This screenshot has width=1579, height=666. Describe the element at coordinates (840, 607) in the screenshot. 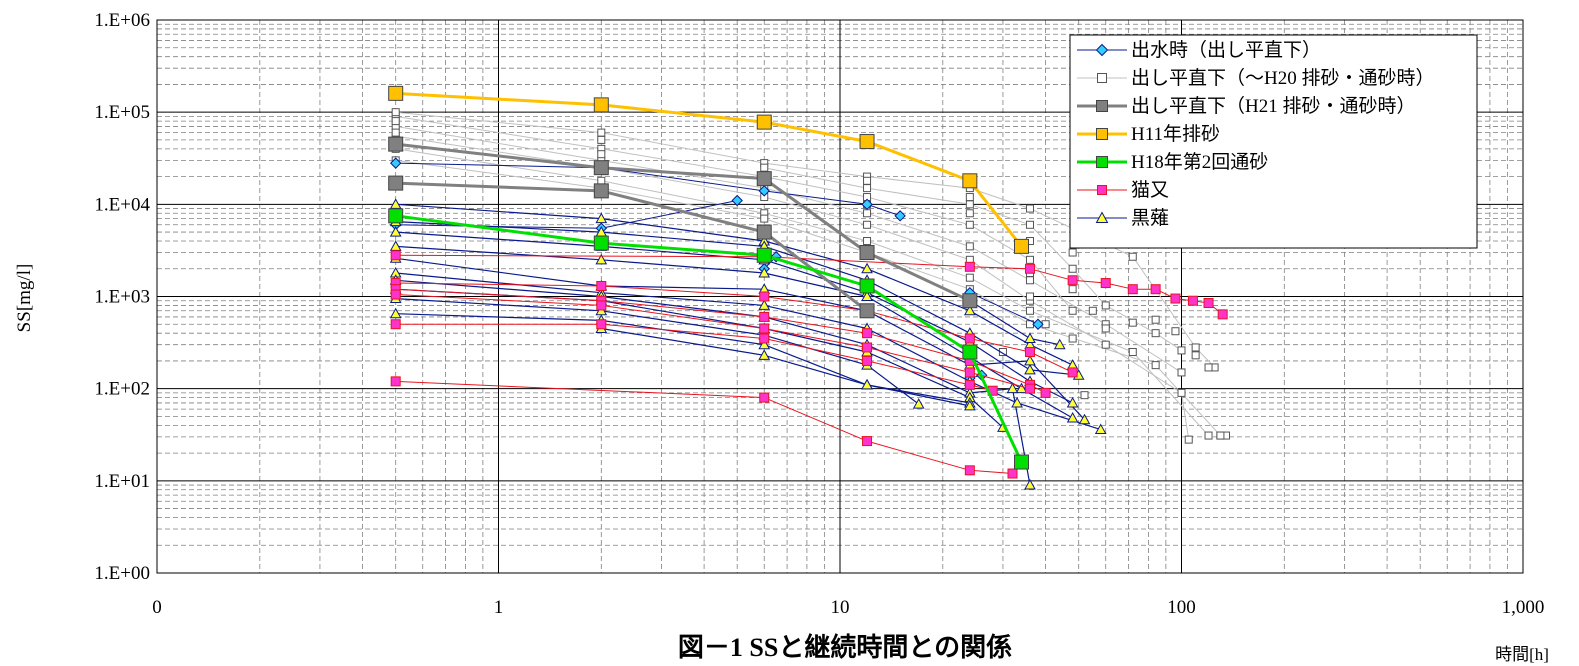

I see `x-tick-label: 10` at that location.